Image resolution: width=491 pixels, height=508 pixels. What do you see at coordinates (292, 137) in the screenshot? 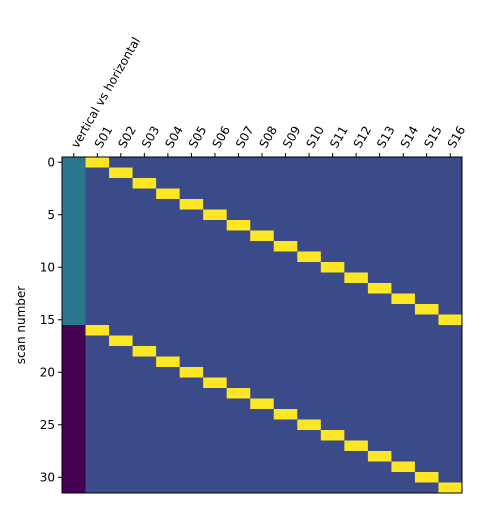
I see `x-tick-label: S09` at bounding box center [292, 137].